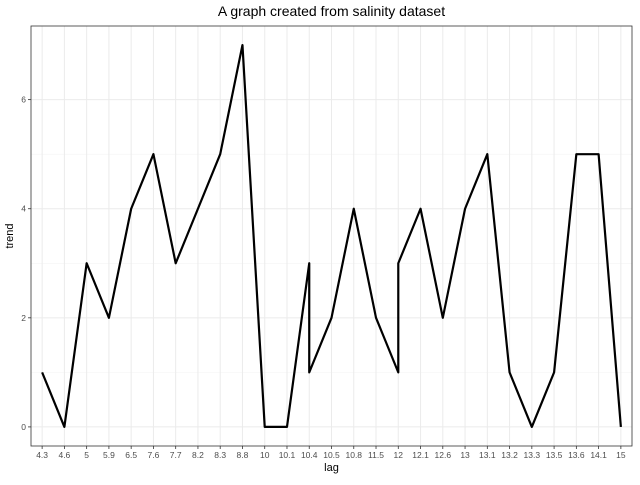 This screenshot has width=640, height=485. I want to click on y-axis-ticks: 0 2 4 6, so click(26, 263).